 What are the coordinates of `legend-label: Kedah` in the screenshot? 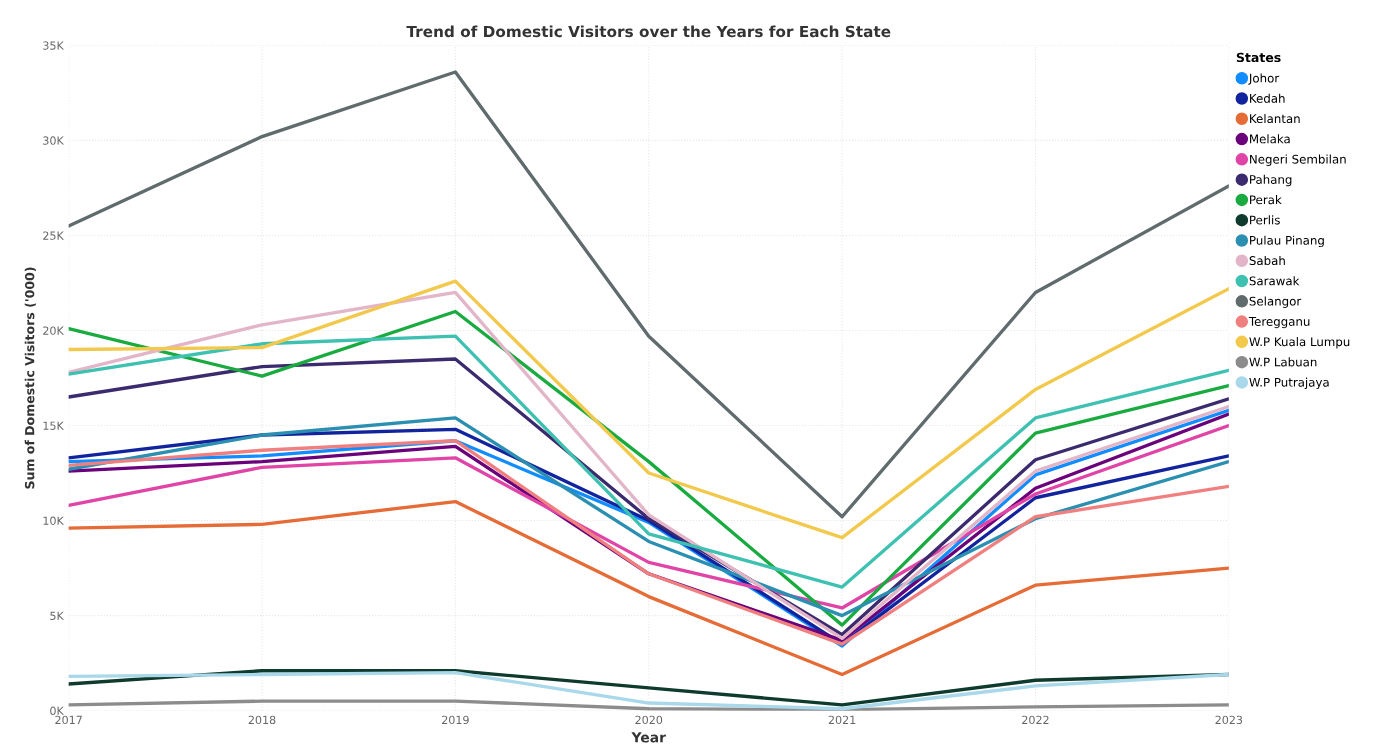 It's located at (1267, 98).